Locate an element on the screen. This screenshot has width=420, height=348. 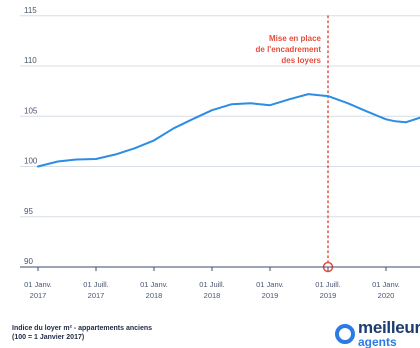
annotation-text-line2: de l'encadrement is located at coordinates (289, 49).